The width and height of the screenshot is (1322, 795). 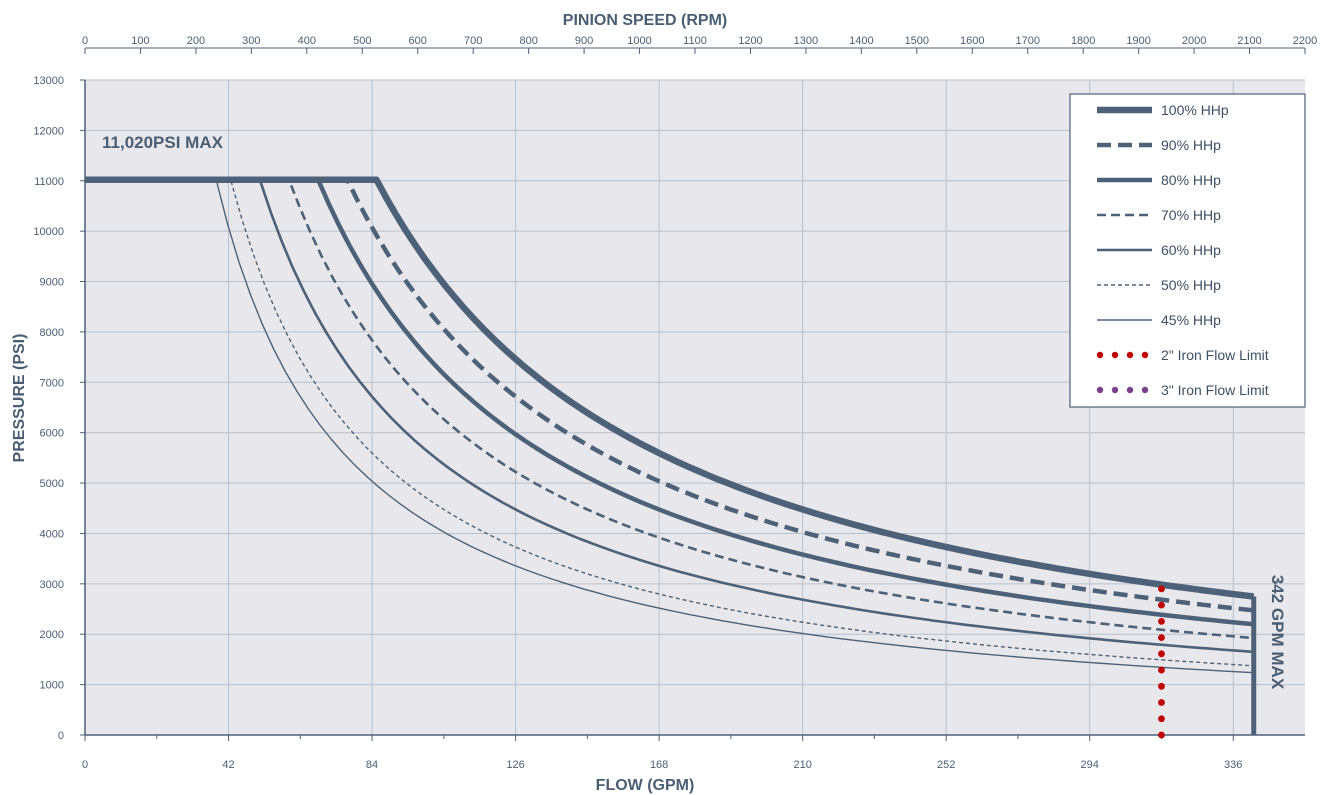 What do you see at coordinates (61, 736) in the screenshot?
I see `y-tick-label: 0` at bounding box center [61, 736].